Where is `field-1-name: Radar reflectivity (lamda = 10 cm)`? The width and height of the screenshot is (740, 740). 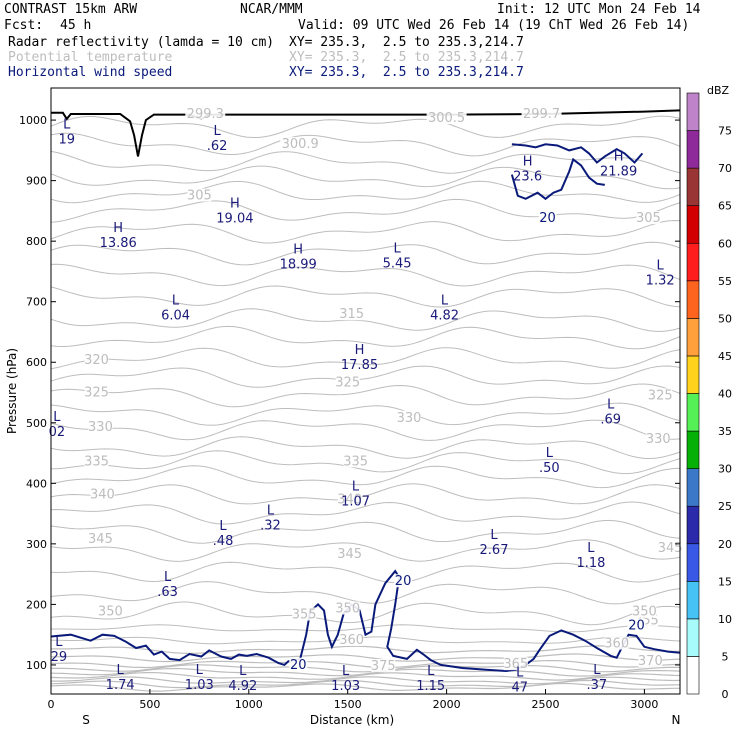
field-1-name: Radar reflectivity (lamda = 10 cm) is located at coordinates (141, 42).